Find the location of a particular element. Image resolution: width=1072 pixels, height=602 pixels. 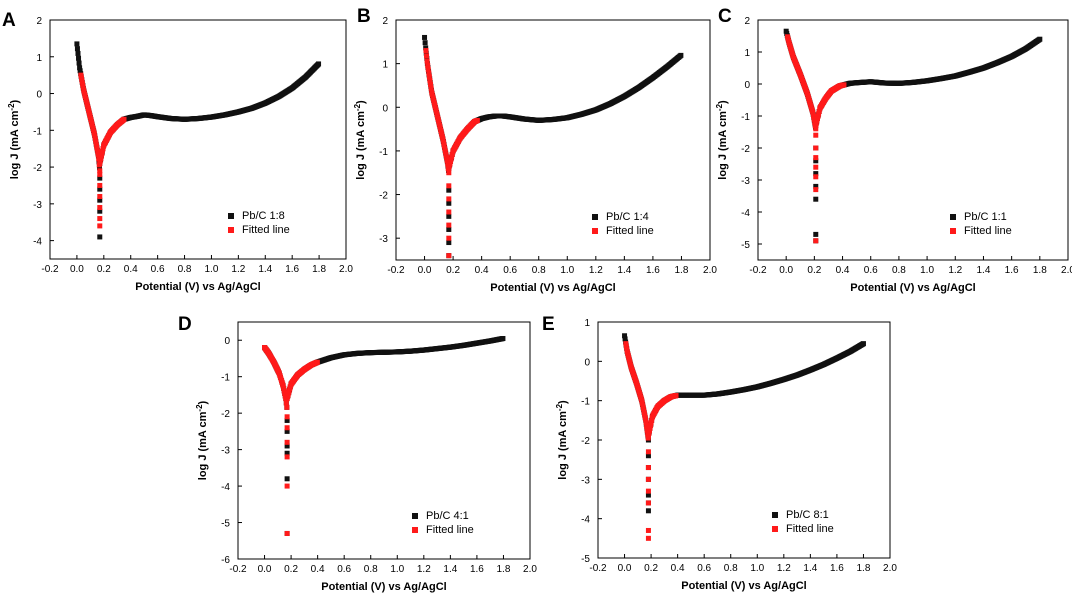

panel-letter: B is located at coordinates (364, 16).